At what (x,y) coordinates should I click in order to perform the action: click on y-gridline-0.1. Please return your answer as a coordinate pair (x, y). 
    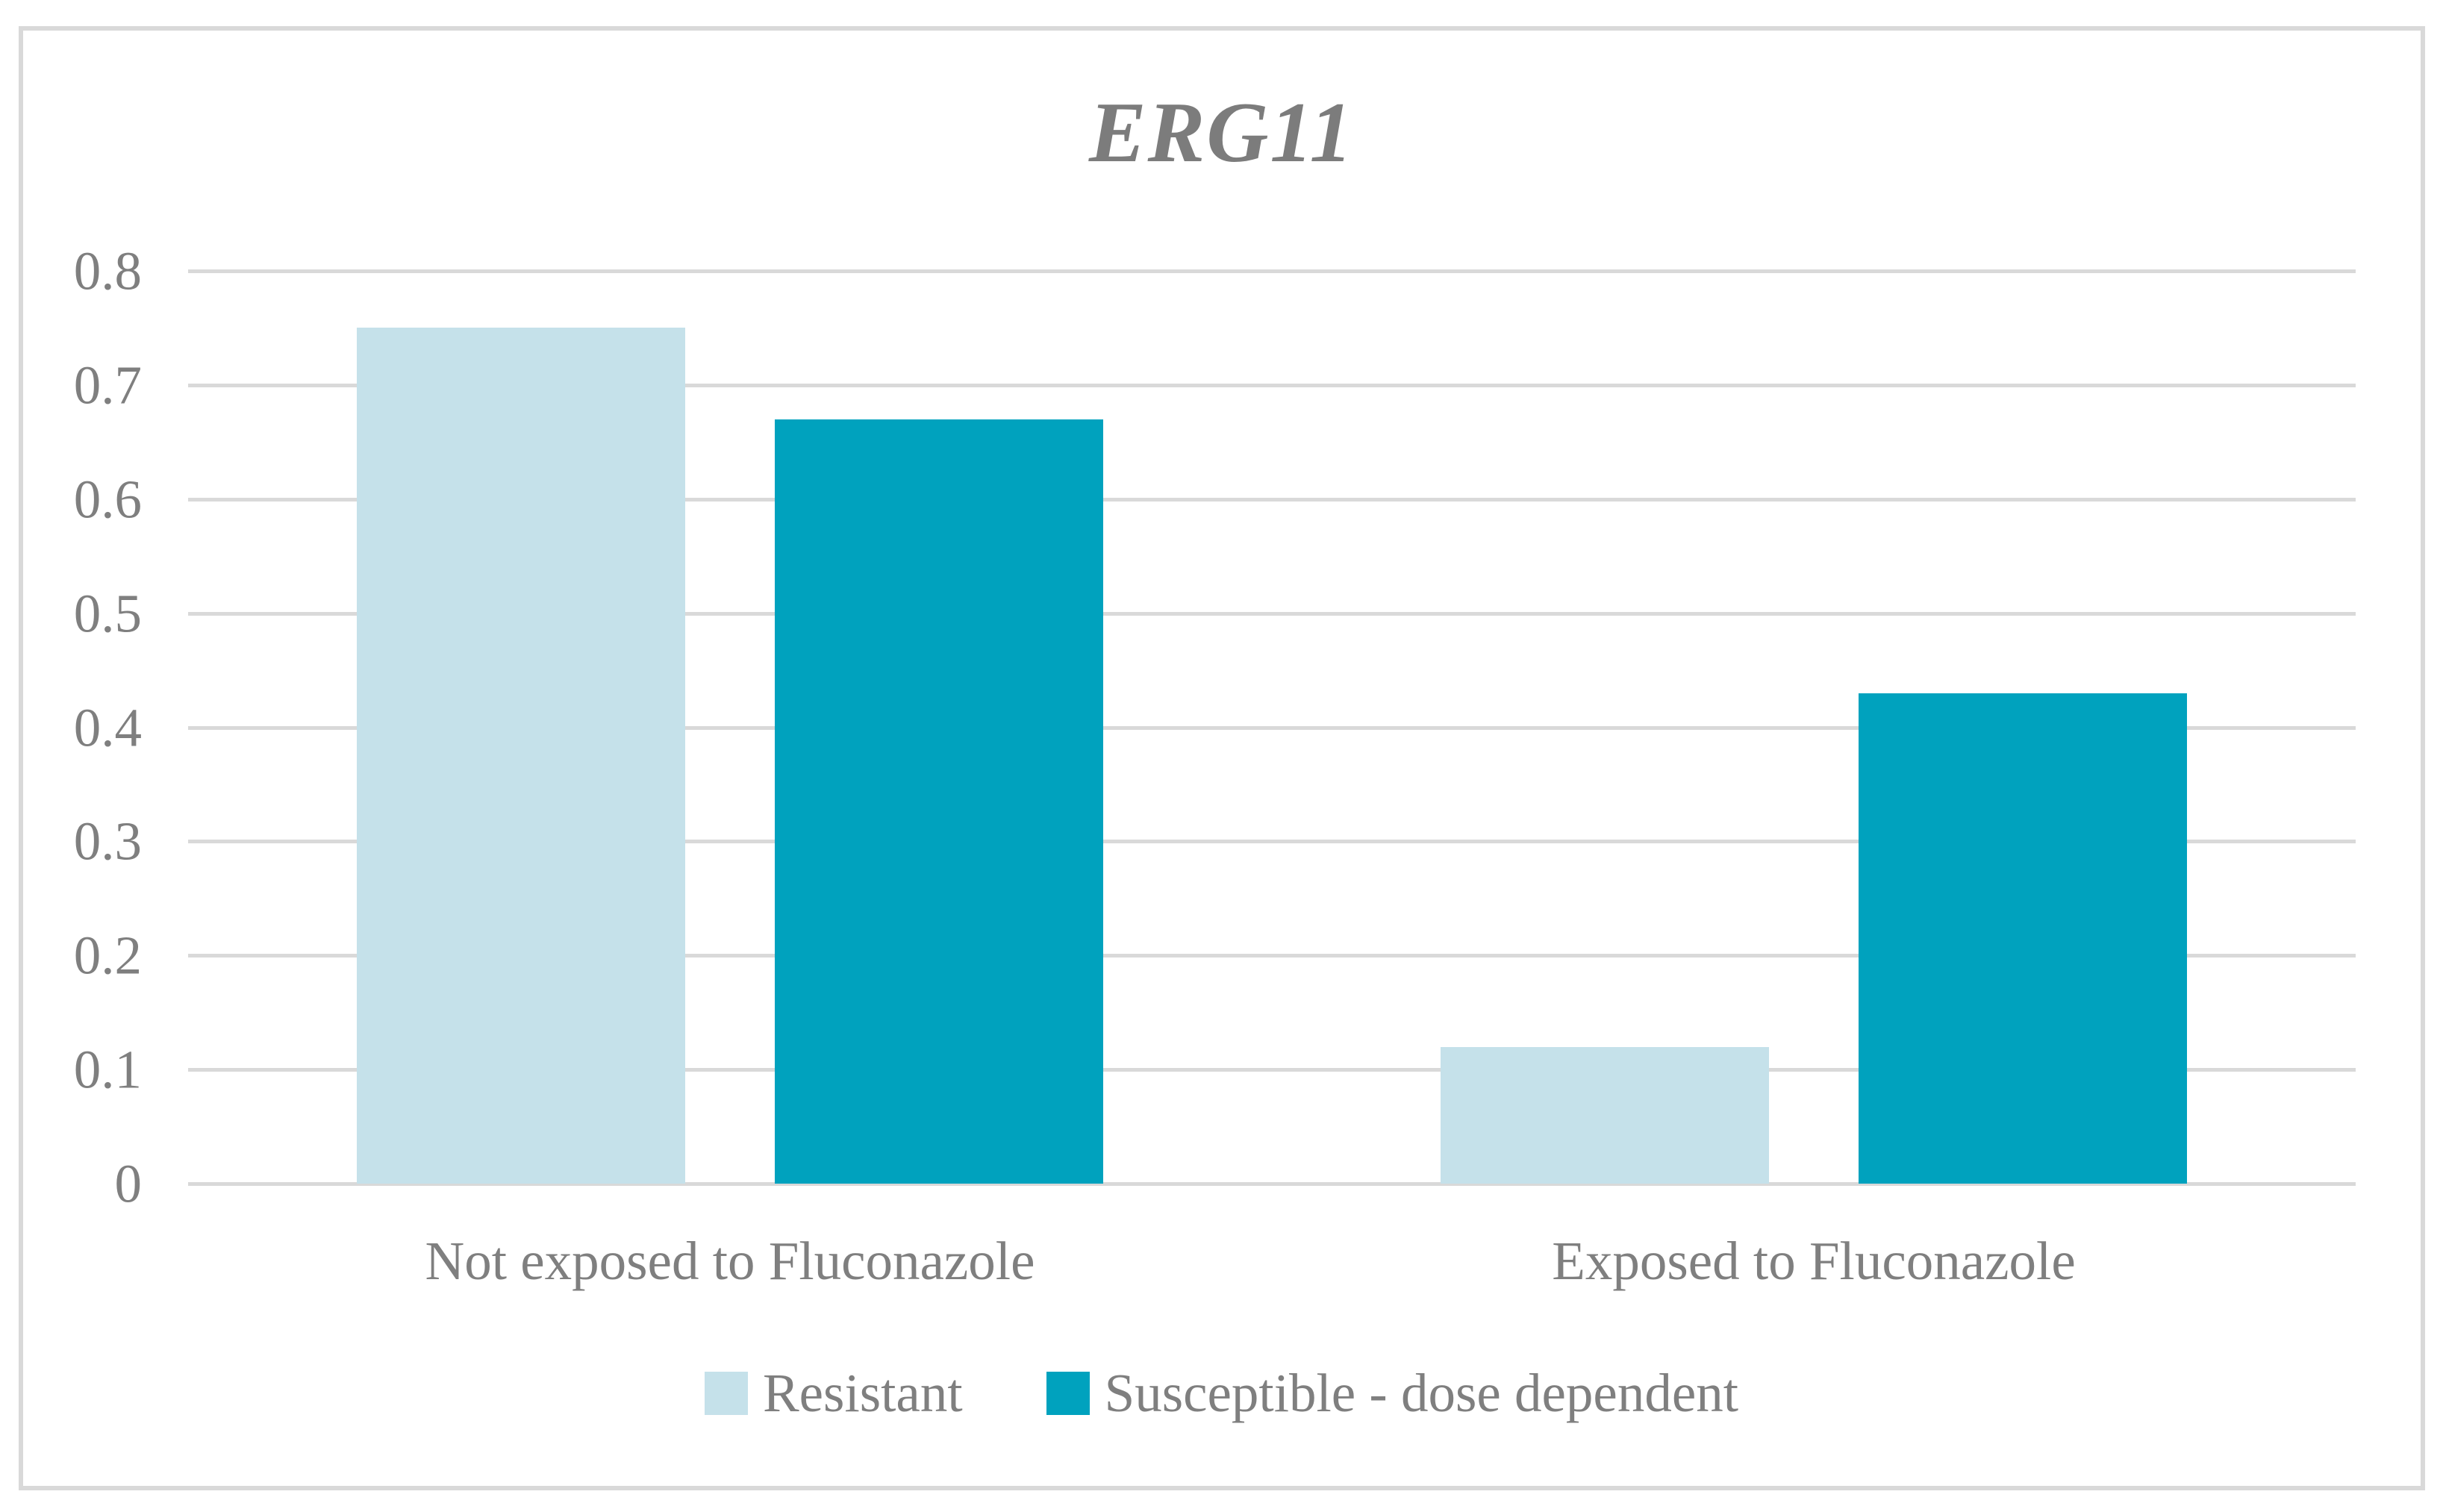
    Looking at the image, I should click on (1272, 1070).